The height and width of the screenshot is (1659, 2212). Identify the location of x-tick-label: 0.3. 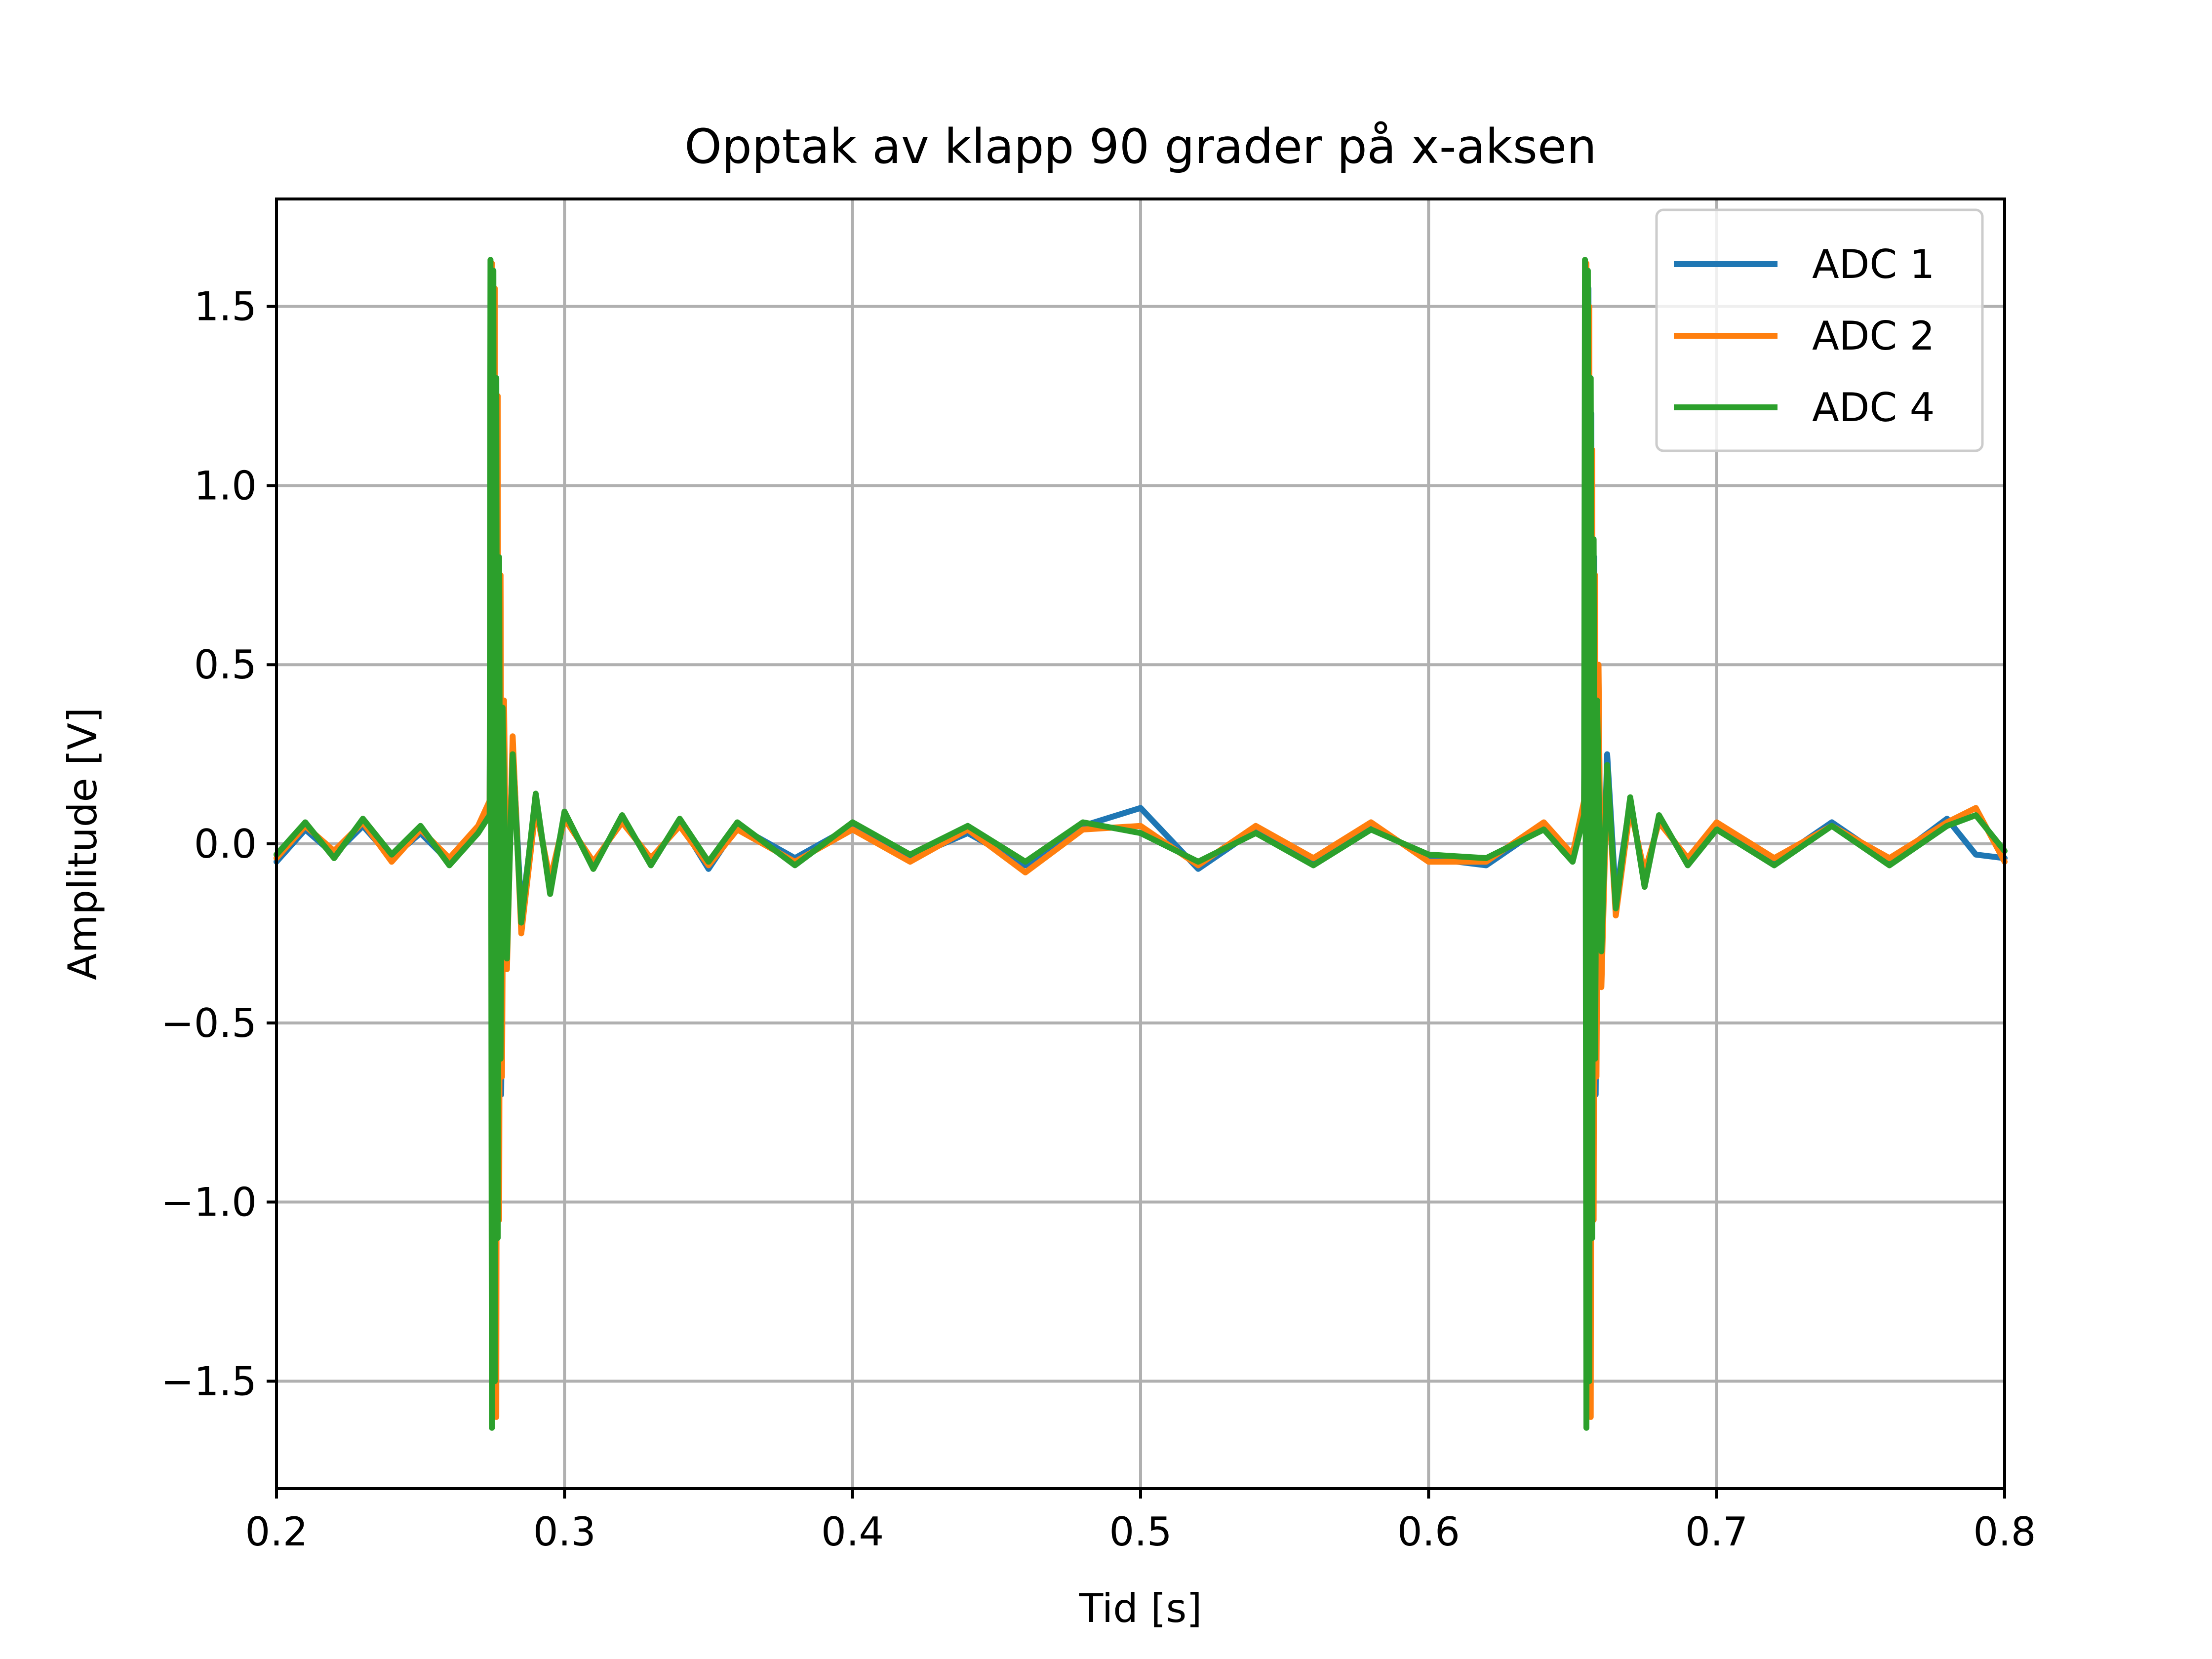
(565, 1532).